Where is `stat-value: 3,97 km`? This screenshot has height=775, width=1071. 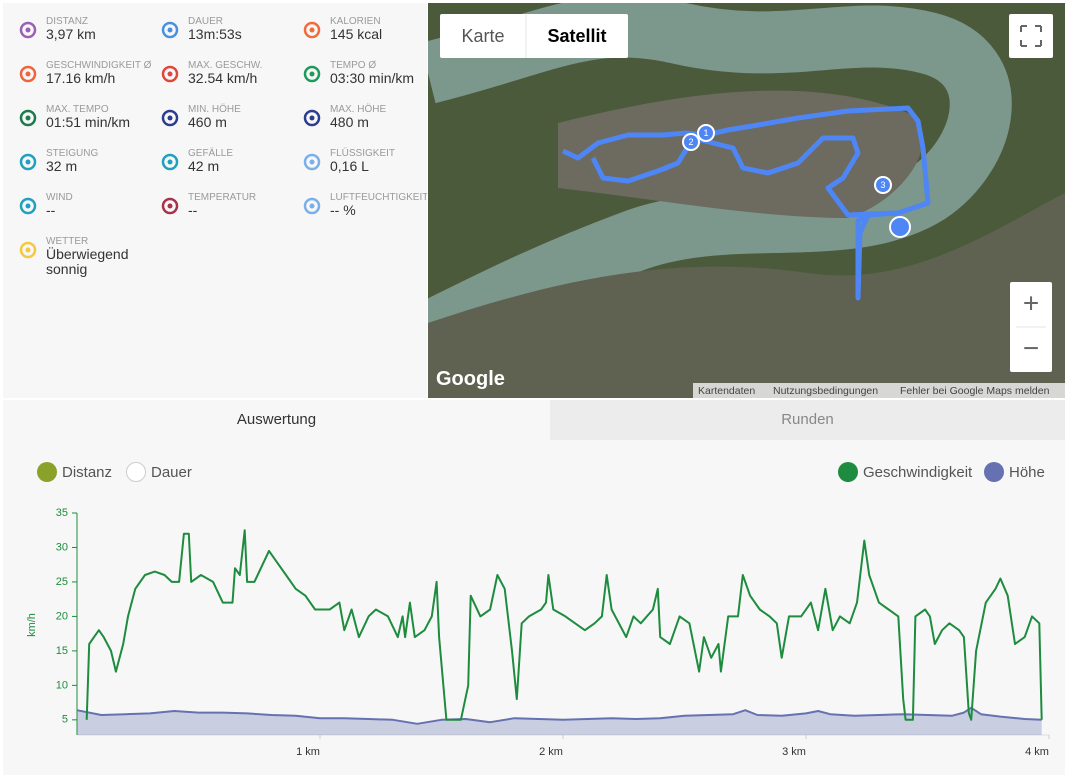 stat-value: 3,97 km is located at coordinates (71, 34).